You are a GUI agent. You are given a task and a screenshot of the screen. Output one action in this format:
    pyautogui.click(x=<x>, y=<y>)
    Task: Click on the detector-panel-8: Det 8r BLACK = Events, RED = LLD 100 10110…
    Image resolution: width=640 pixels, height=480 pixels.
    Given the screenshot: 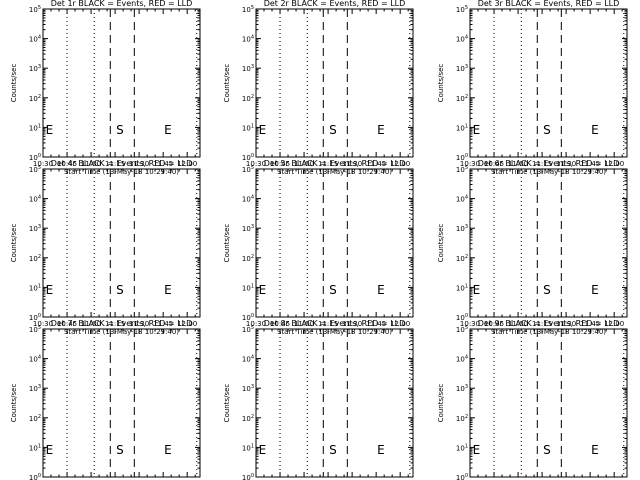 What is the action you would take?
    pyautogui.click(x=318, y=399)
    